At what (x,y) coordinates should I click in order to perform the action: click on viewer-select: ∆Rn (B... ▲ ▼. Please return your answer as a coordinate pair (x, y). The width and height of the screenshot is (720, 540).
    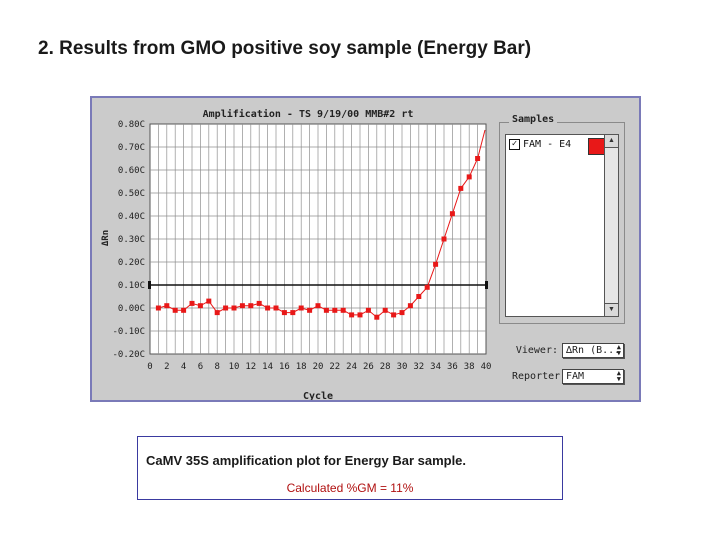
    Looking at the image, I should click on (593, 350).